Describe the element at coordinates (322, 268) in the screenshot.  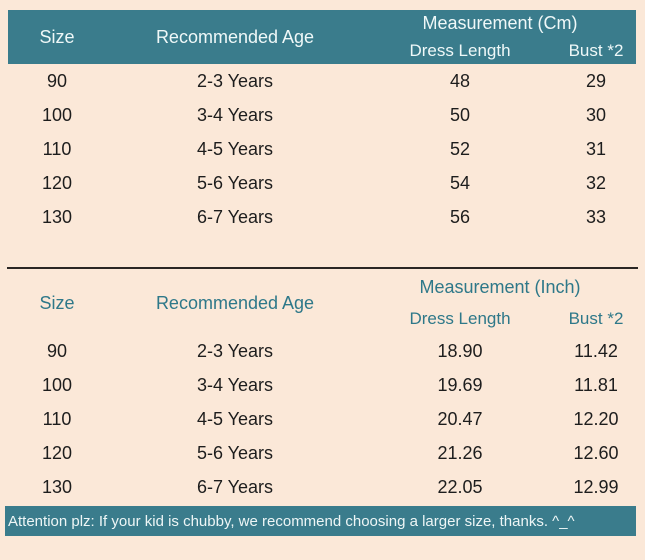
I see `section-divider` at that location.